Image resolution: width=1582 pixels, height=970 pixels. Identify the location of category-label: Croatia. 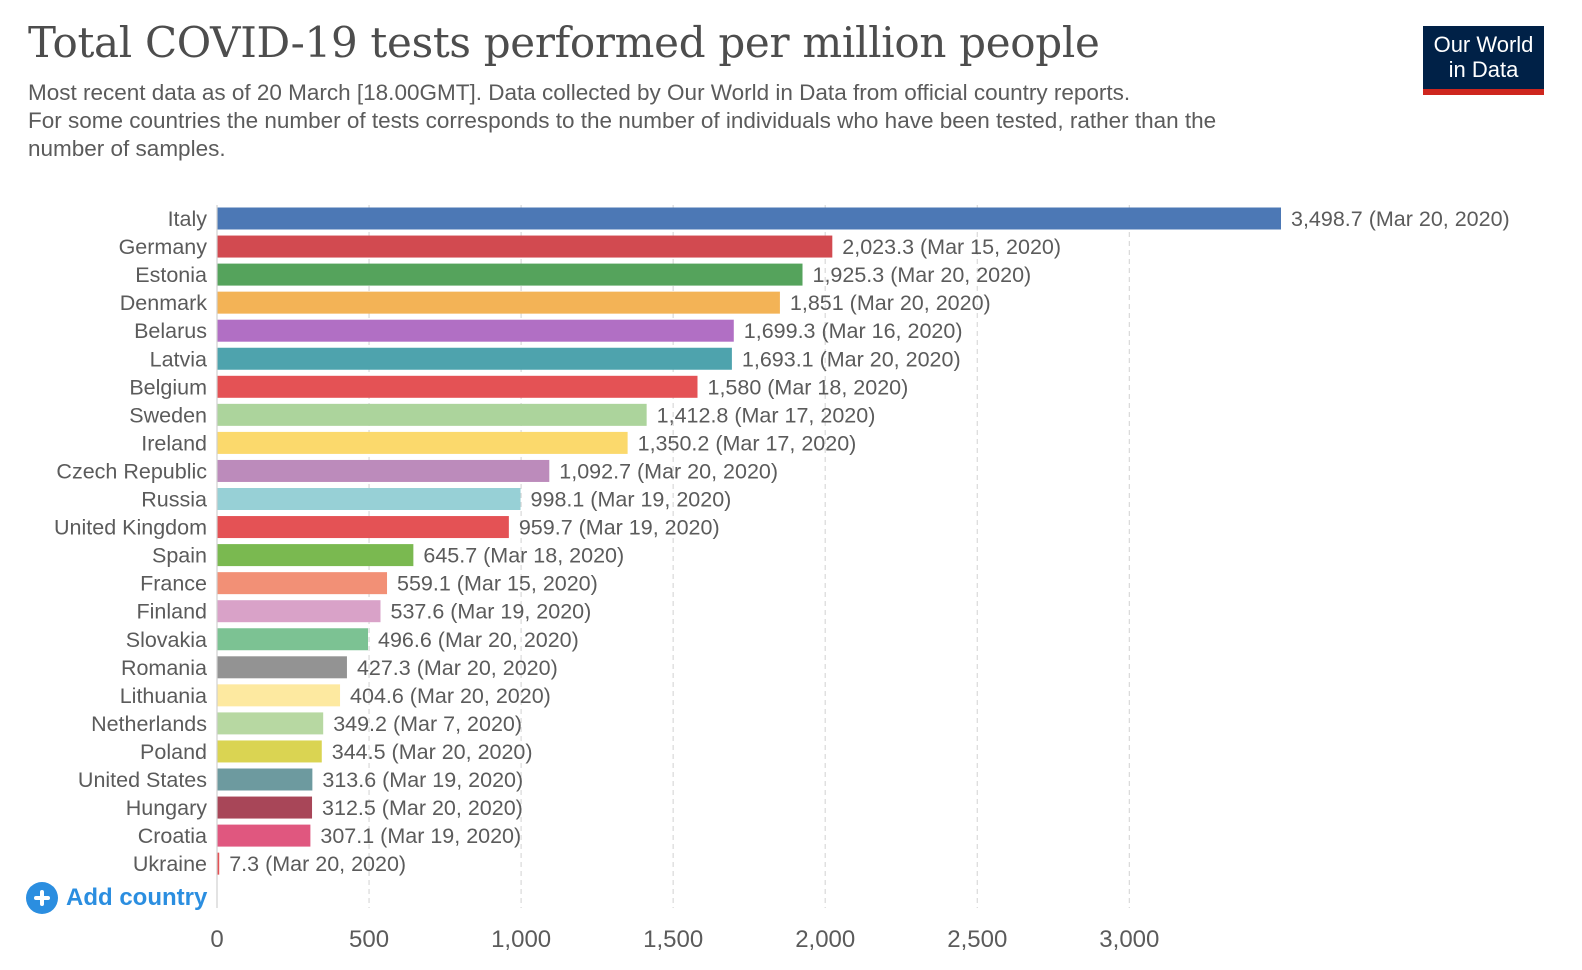
(172, 836).